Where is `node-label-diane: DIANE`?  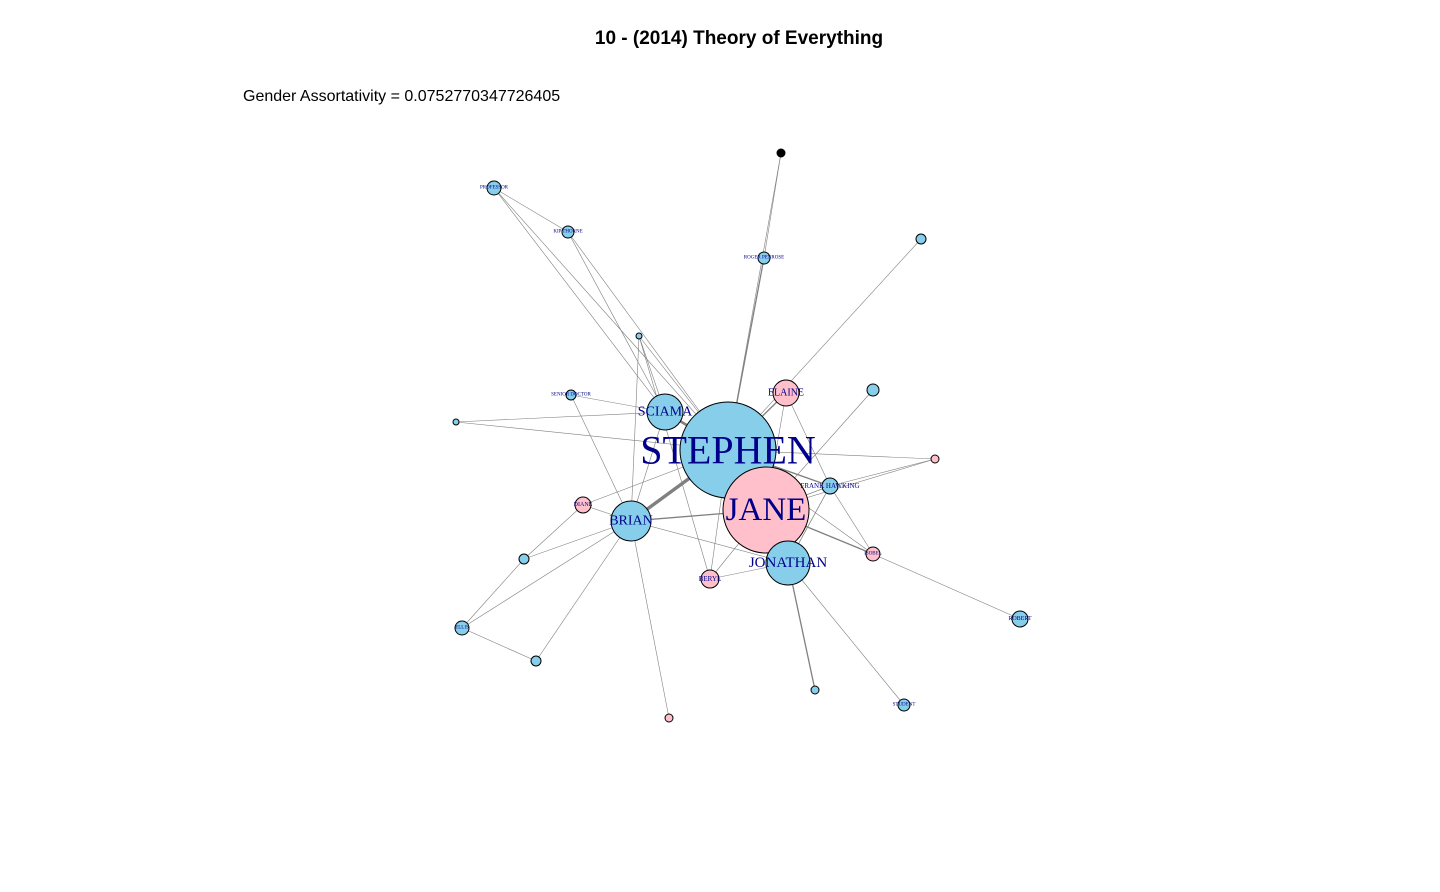 node-label-diane: DIANE is located at coordinates (583, 505).